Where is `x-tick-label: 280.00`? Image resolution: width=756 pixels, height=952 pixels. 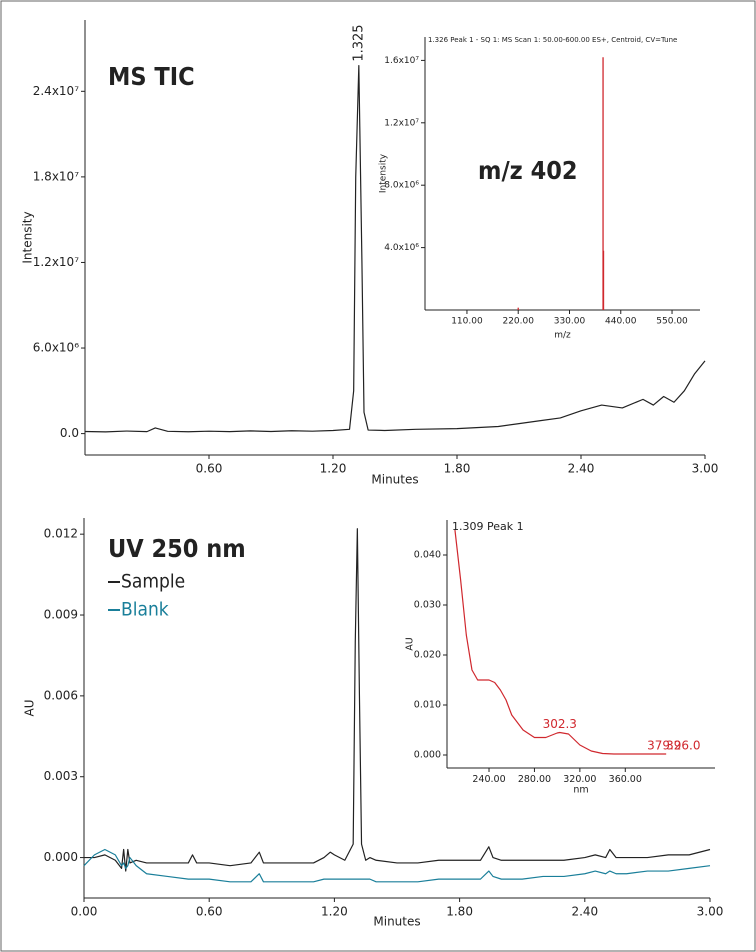
x-tick-label: 280.00 is located at coordinates (534, 779).